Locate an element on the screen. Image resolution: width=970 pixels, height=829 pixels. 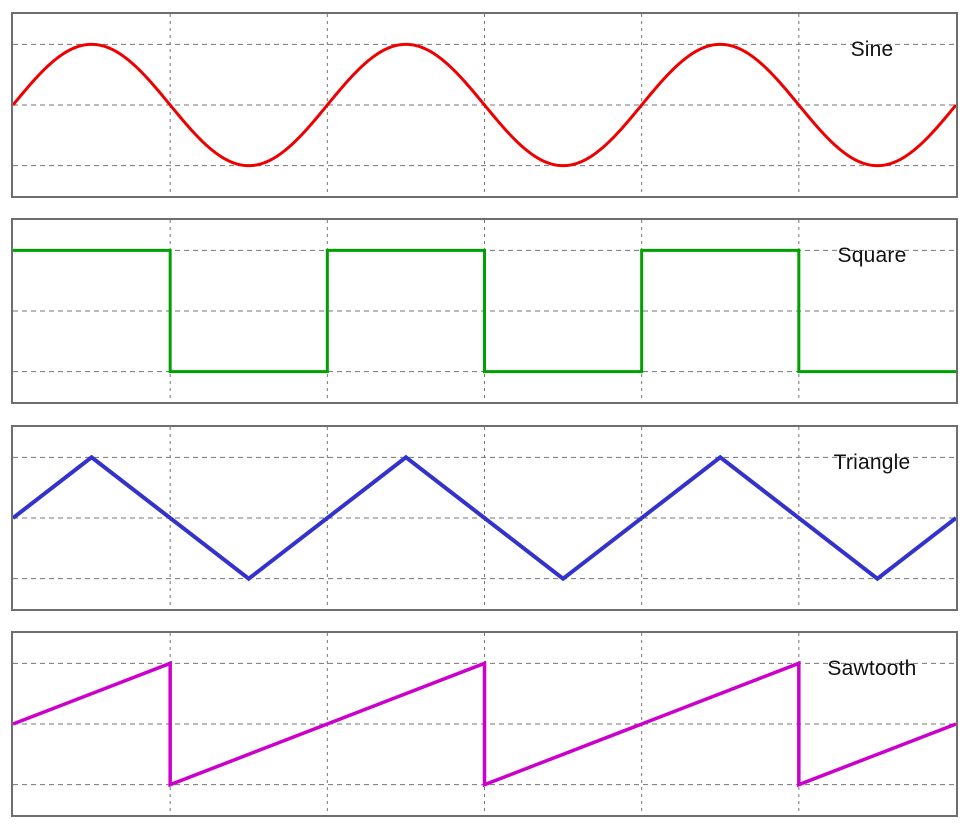
square-label: Square is located at coordinates (872, 255).